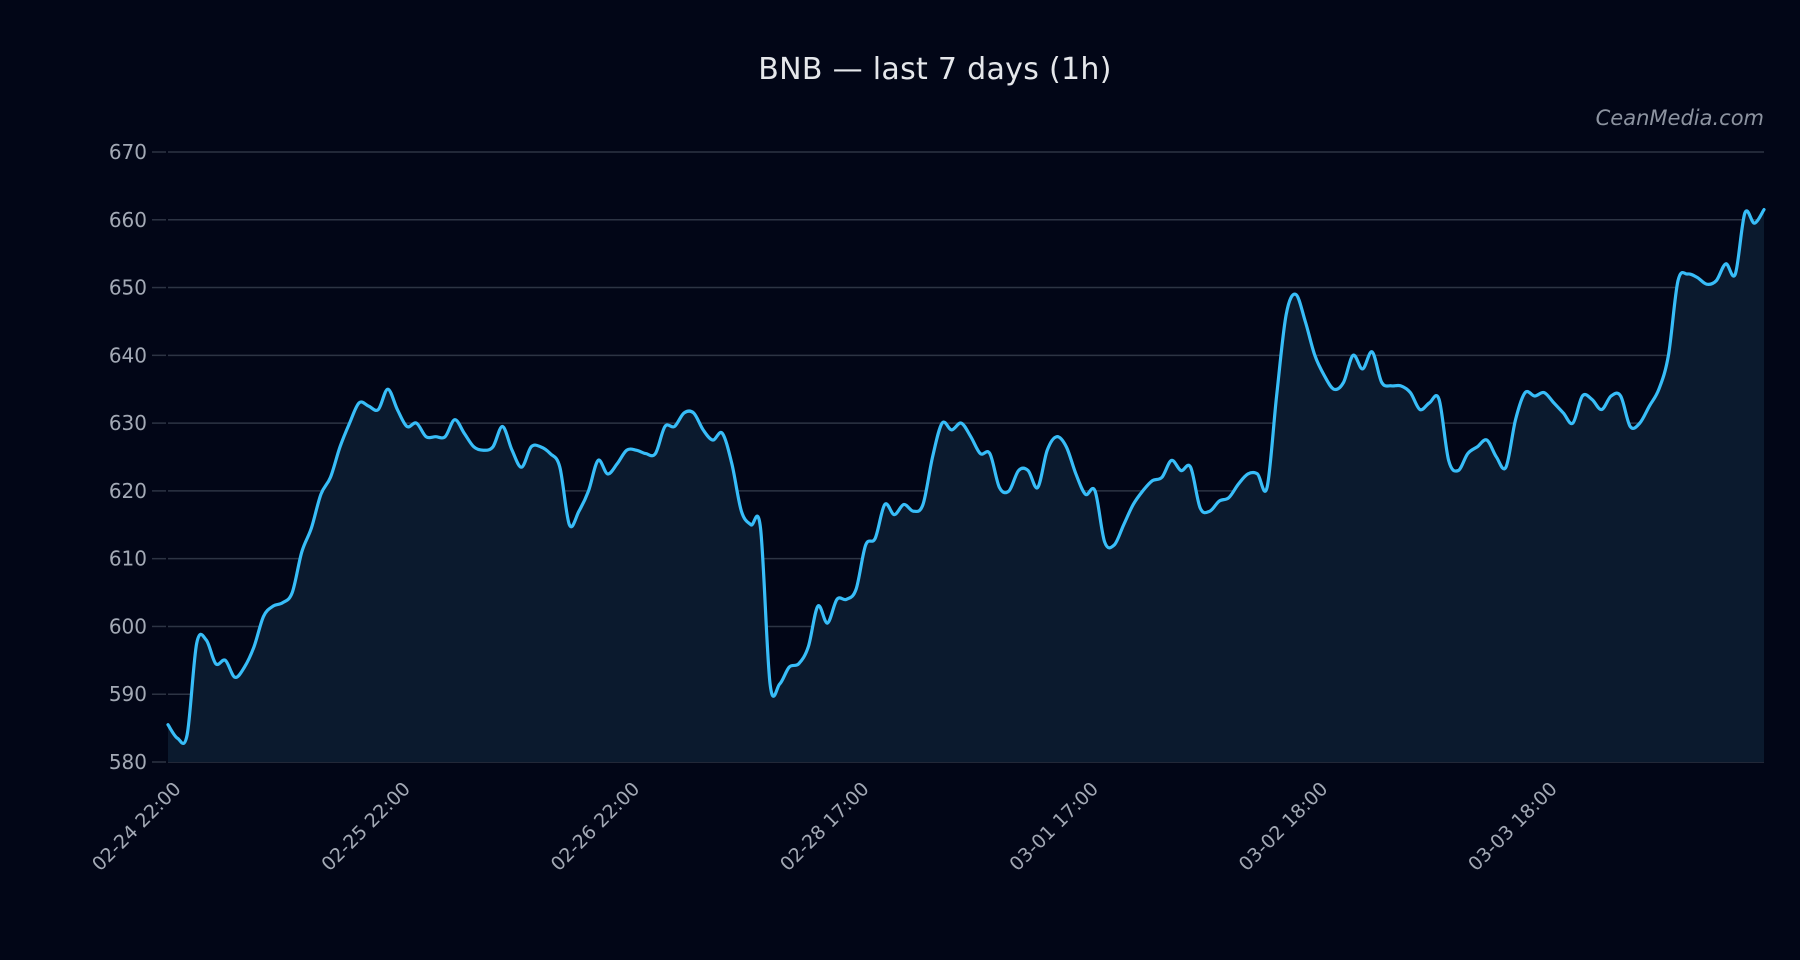  What do you see at coordinates (128, 355) in the screenshot?
I see `y-tick-label: 640` at bounding box center [128, 355].